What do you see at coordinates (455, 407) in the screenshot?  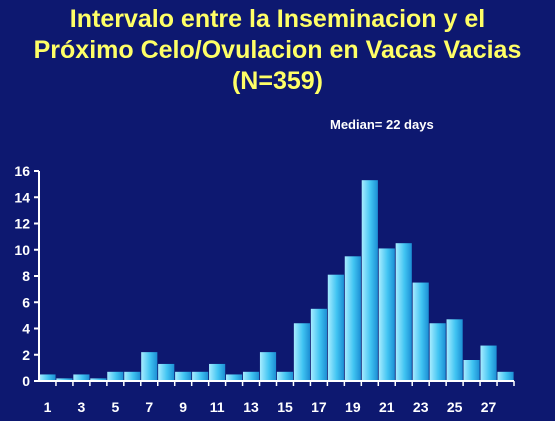 I see `x-tick-label: 25` at bounding box center [455, 407].